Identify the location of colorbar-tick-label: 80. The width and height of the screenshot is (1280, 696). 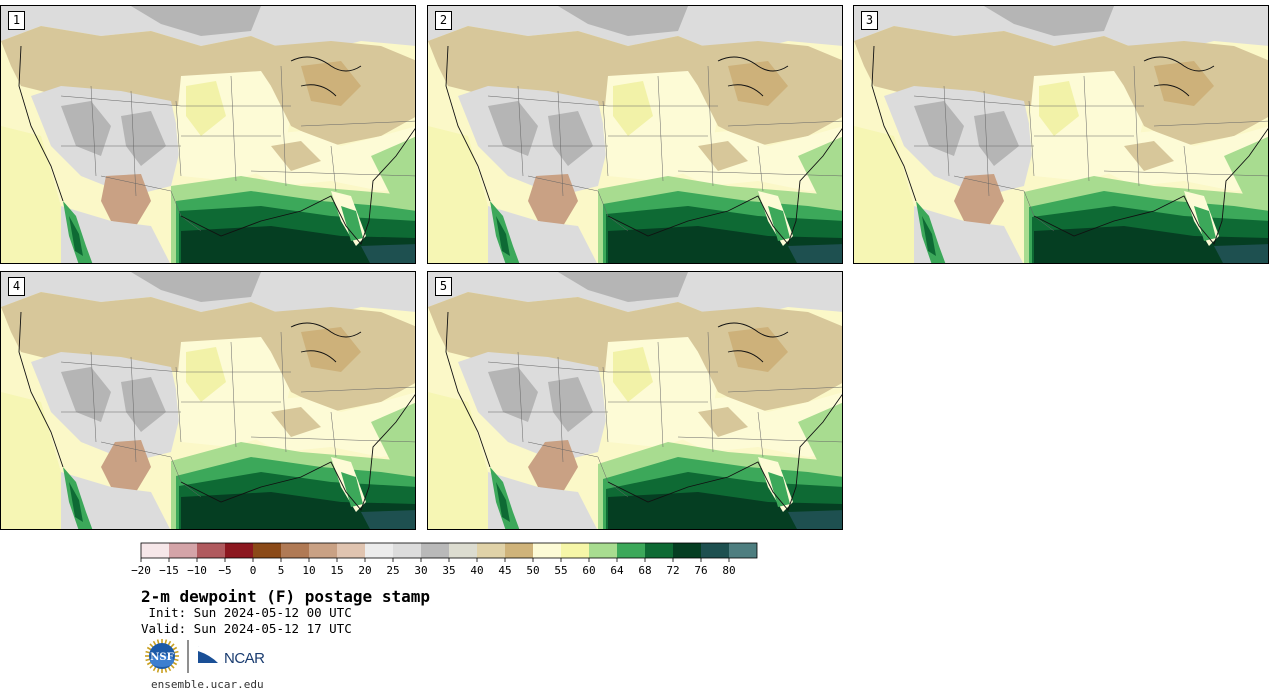
(728, 570).